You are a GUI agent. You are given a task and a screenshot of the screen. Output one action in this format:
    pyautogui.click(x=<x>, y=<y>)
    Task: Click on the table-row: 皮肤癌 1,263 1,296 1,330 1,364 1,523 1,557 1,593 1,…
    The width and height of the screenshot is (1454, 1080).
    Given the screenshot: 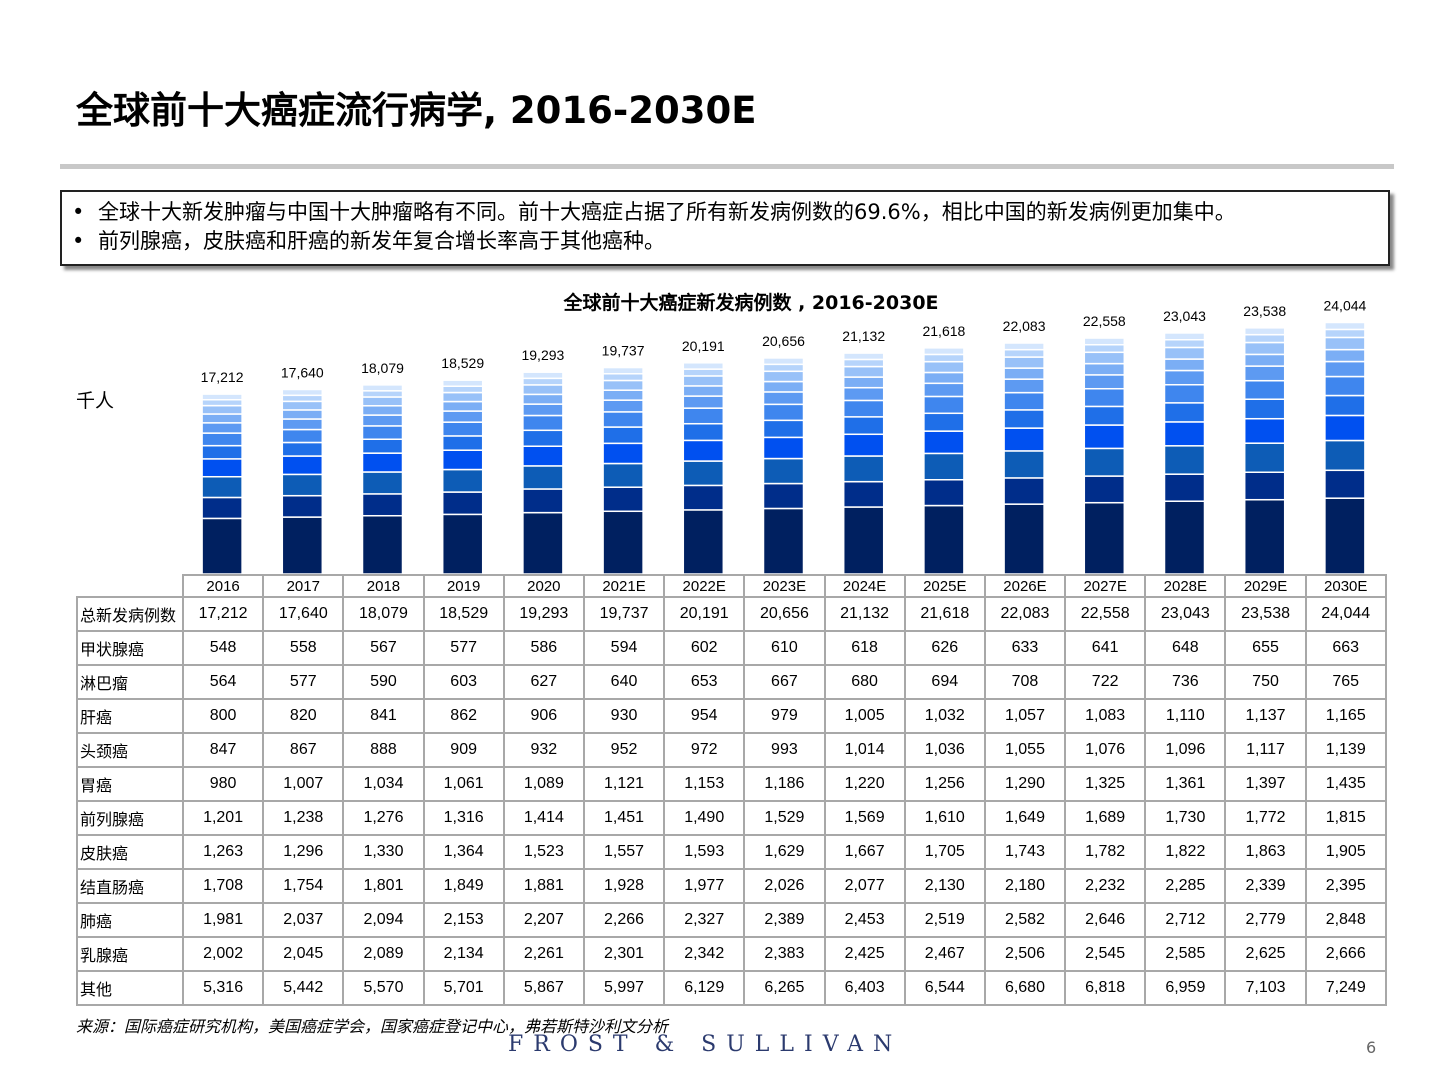 What is the action you would take?
    pyautogui.click(x=731, y=852)
    